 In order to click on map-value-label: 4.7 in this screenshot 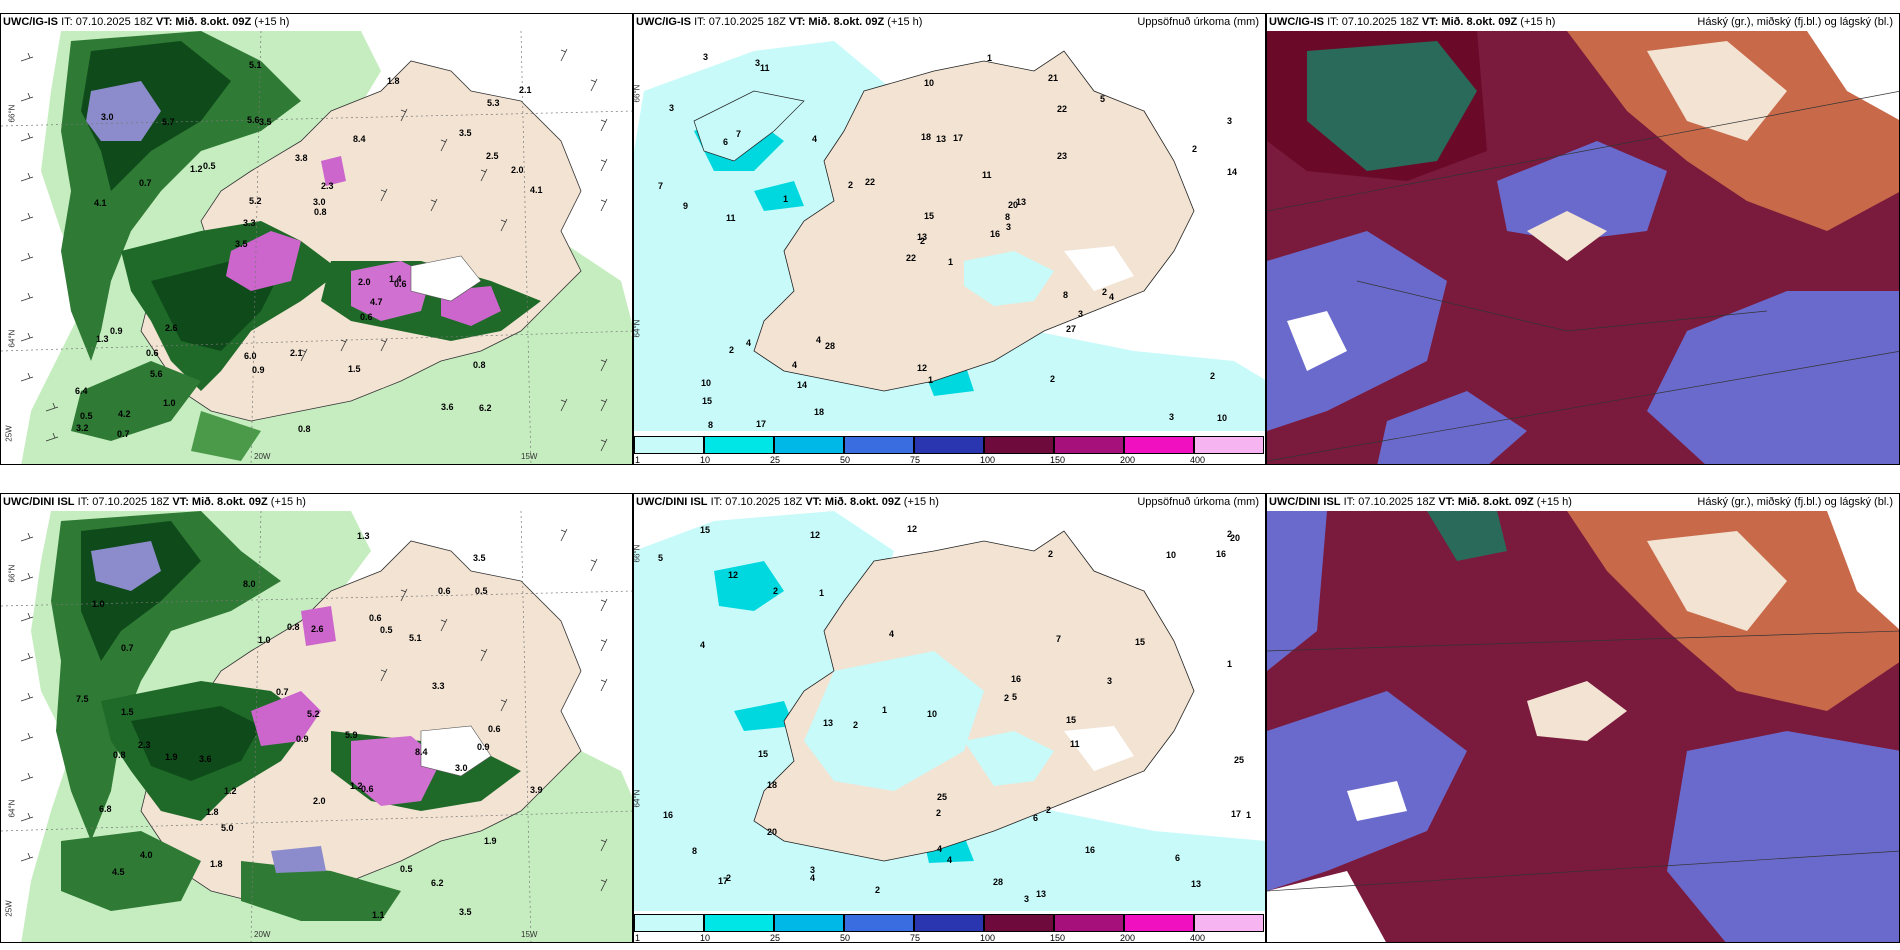, I will do `click(376, 302)`.